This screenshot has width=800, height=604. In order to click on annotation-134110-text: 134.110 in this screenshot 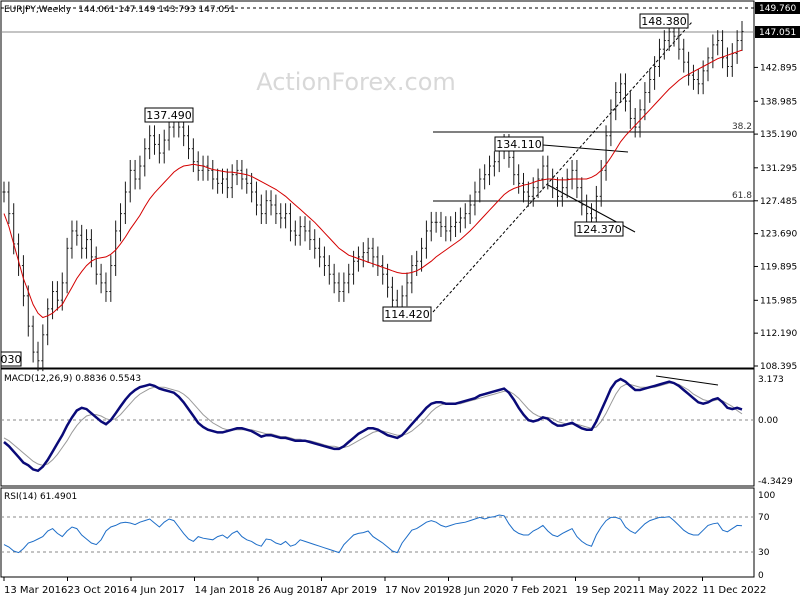, I will do `click(519, 144)`.